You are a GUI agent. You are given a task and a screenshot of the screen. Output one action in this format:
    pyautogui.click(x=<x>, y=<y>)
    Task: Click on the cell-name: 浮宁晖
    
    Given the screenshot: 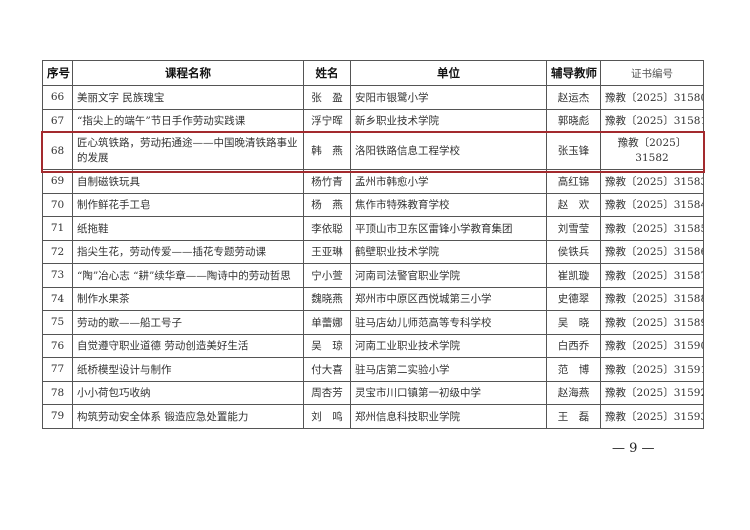 What is the action you would take?
    pyautogui.click(x=327, y=120)
    